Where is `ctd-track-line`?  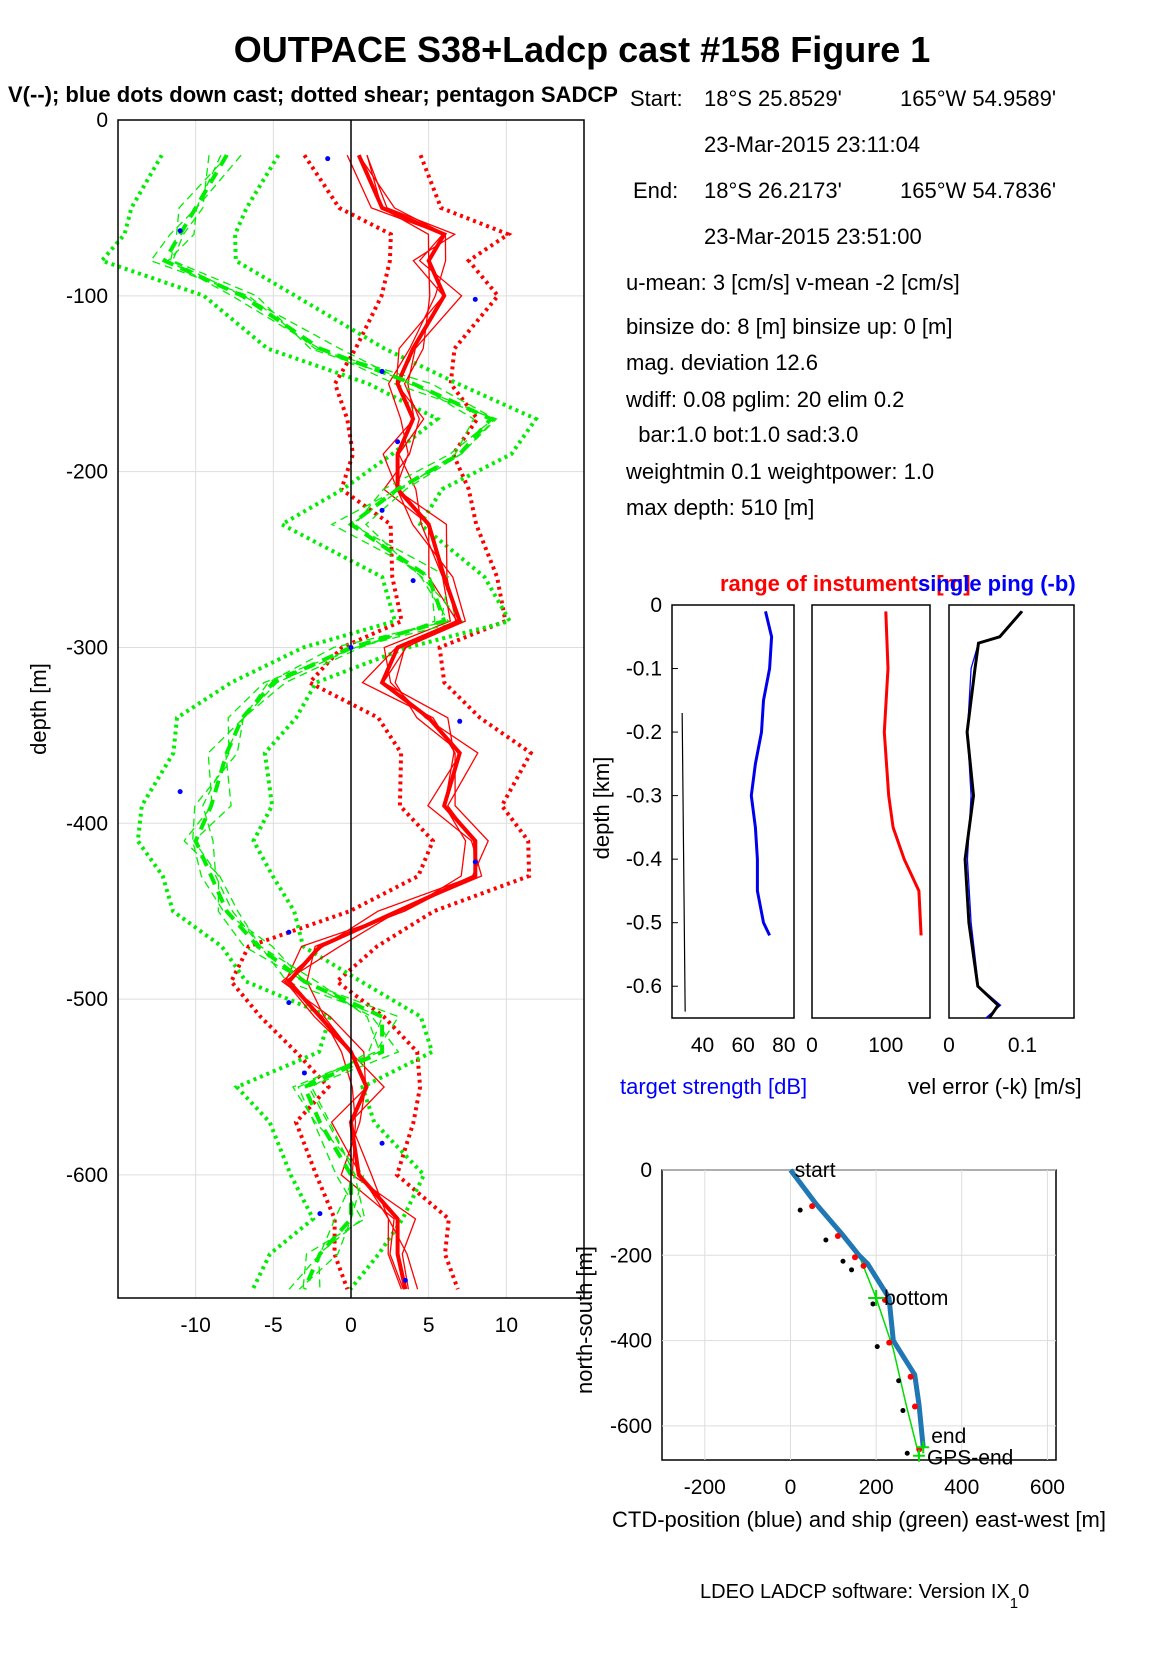 ctd-track-line is located at coordinates (857, 1308).